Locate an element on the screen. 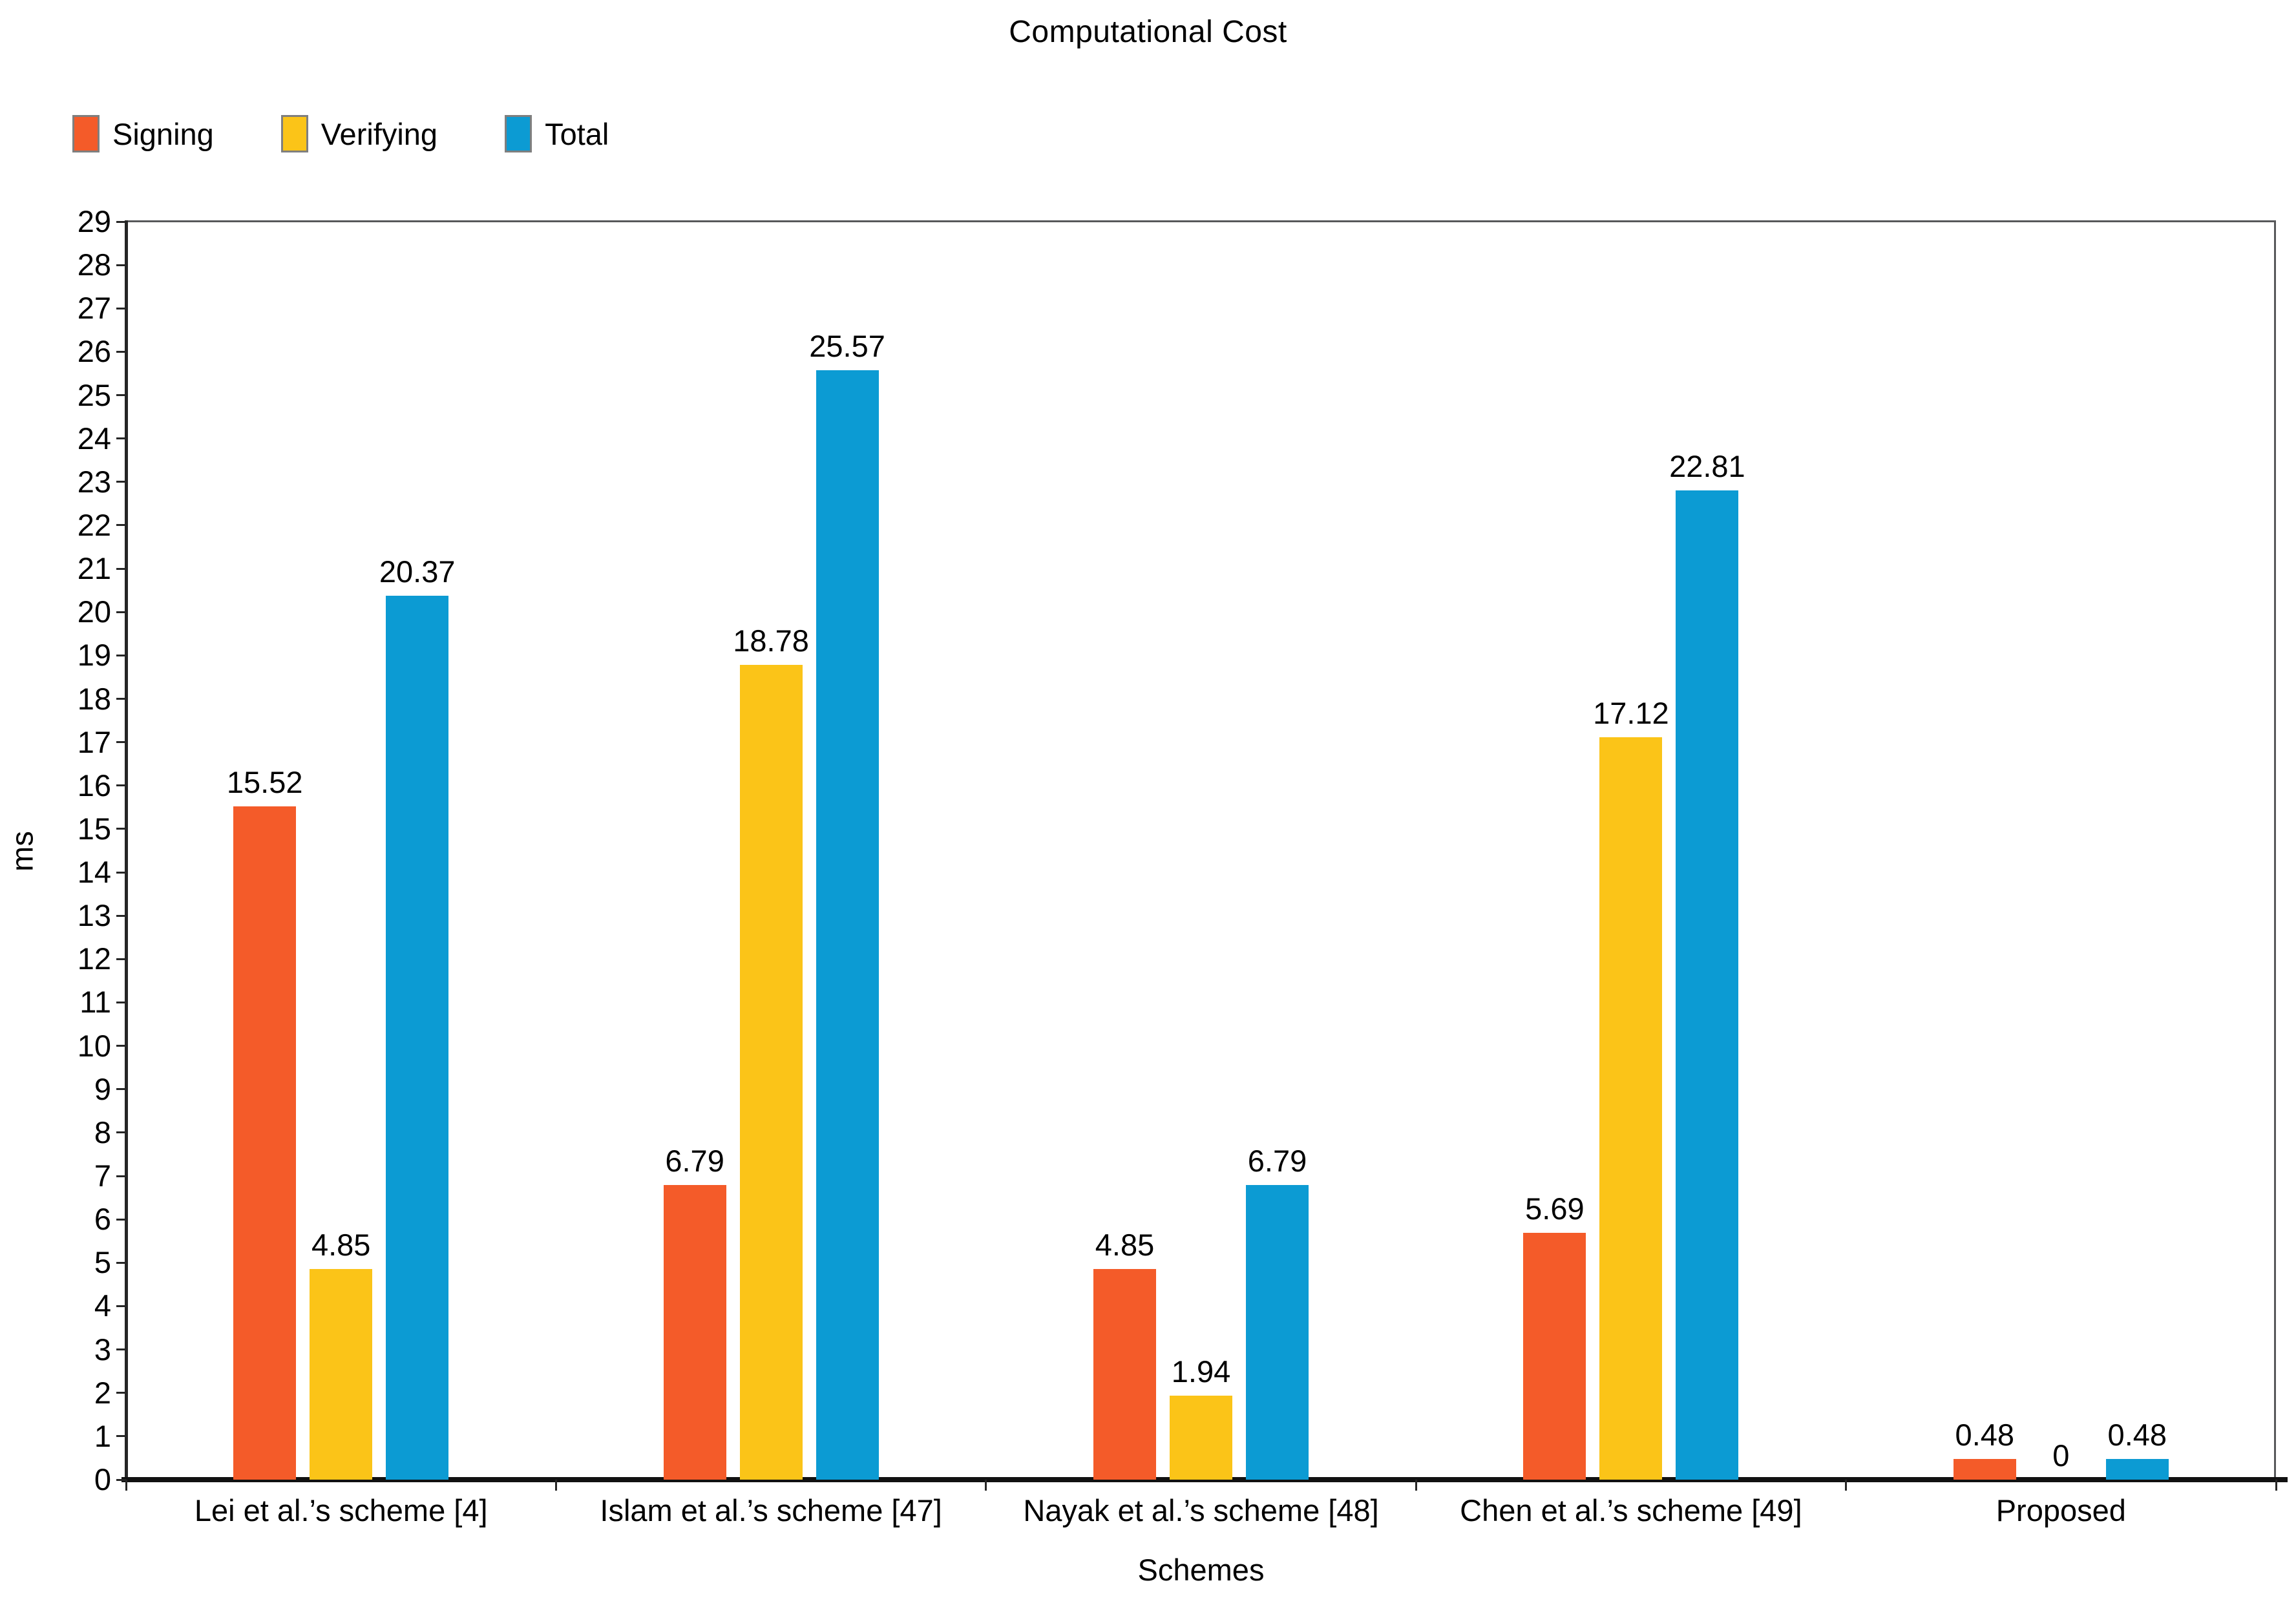  y-axis-tick-label: 7 is located at coordinates (103, 1176).